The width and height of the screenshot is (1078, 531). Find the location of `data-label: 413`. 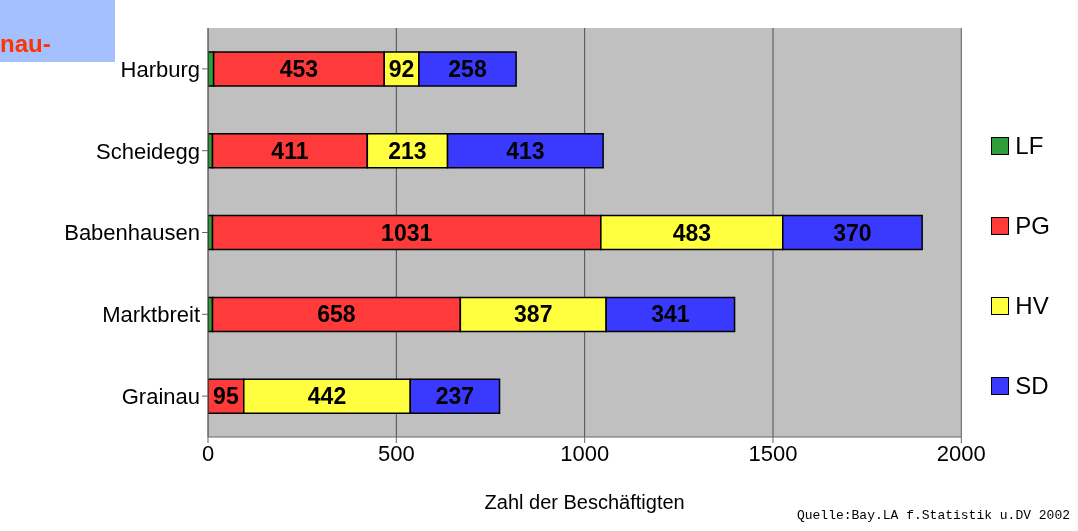

data-label: 413 is located at coordinates (525, 150).